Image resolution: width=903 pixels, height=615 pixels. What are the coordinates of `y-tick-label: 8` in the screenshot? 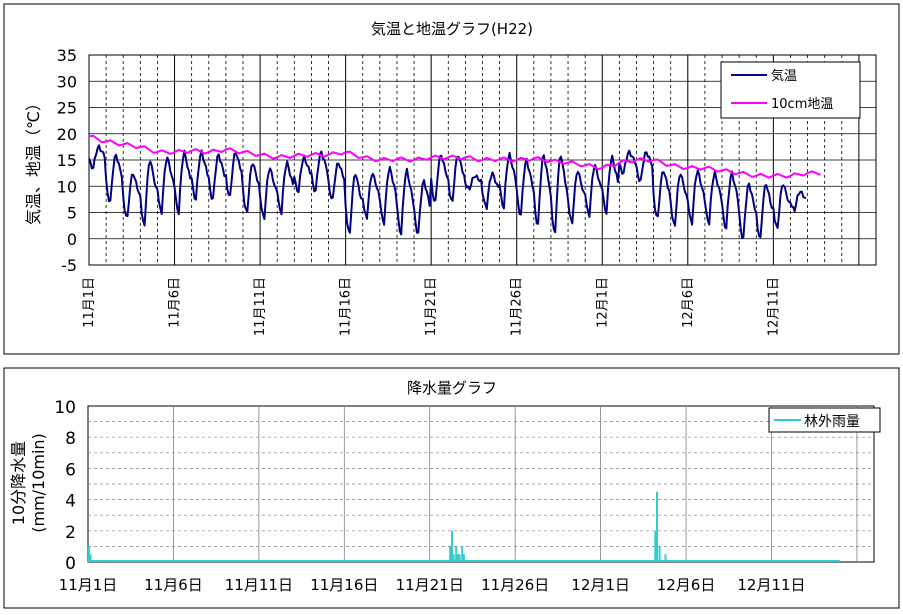 It's located at (70, 439).